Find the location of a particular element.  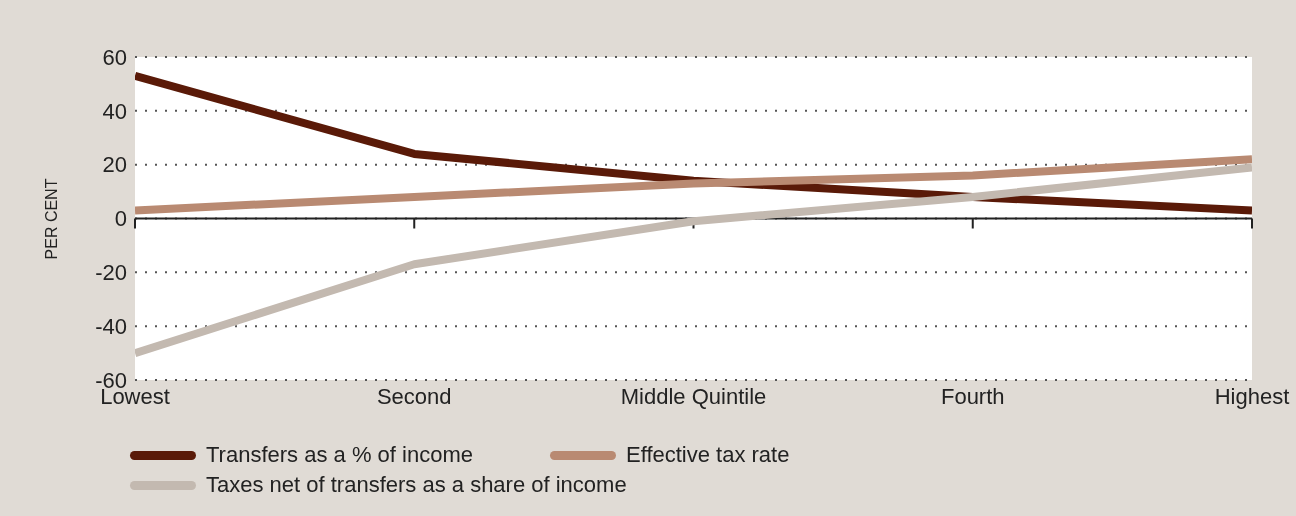

x-tick-label: Fourth is located at coordinates (972, 396).